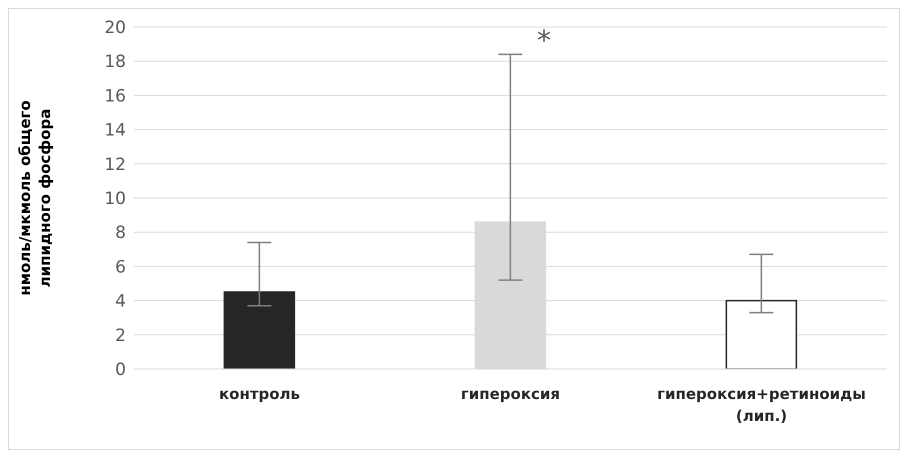  I want to click on y-tick-label: 2, so click(120, 336).